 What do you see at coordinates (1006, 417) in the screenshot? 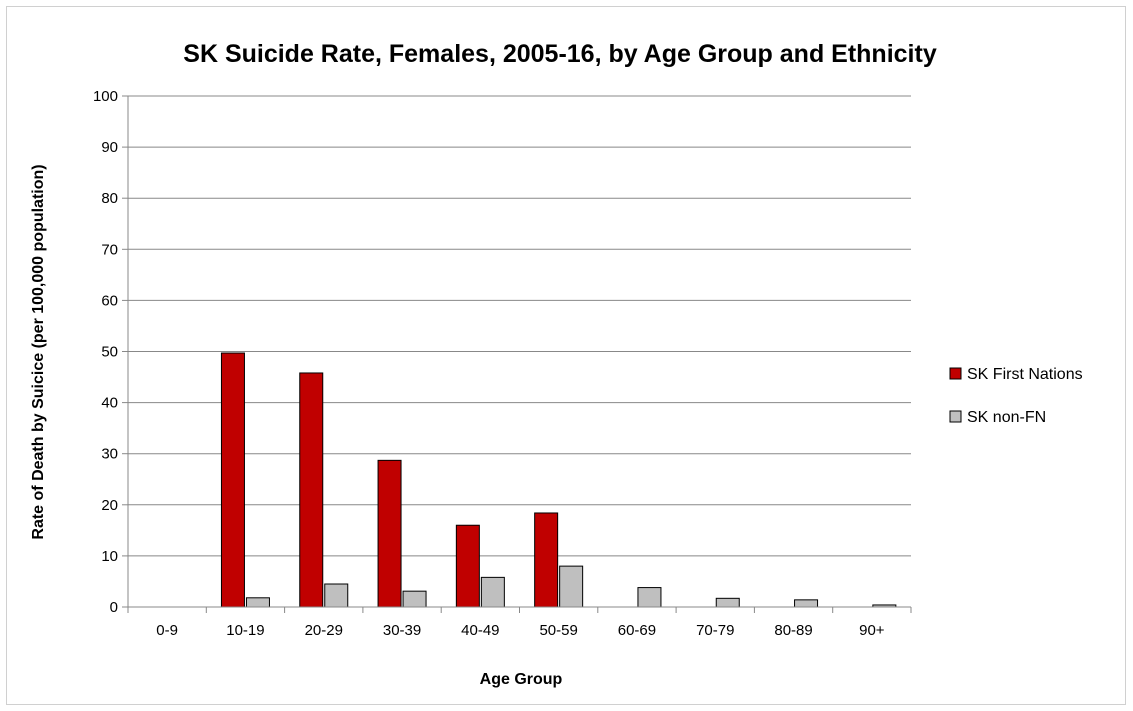
I see `legend-label: SK non-FN` at bounding box center [1006, 417].